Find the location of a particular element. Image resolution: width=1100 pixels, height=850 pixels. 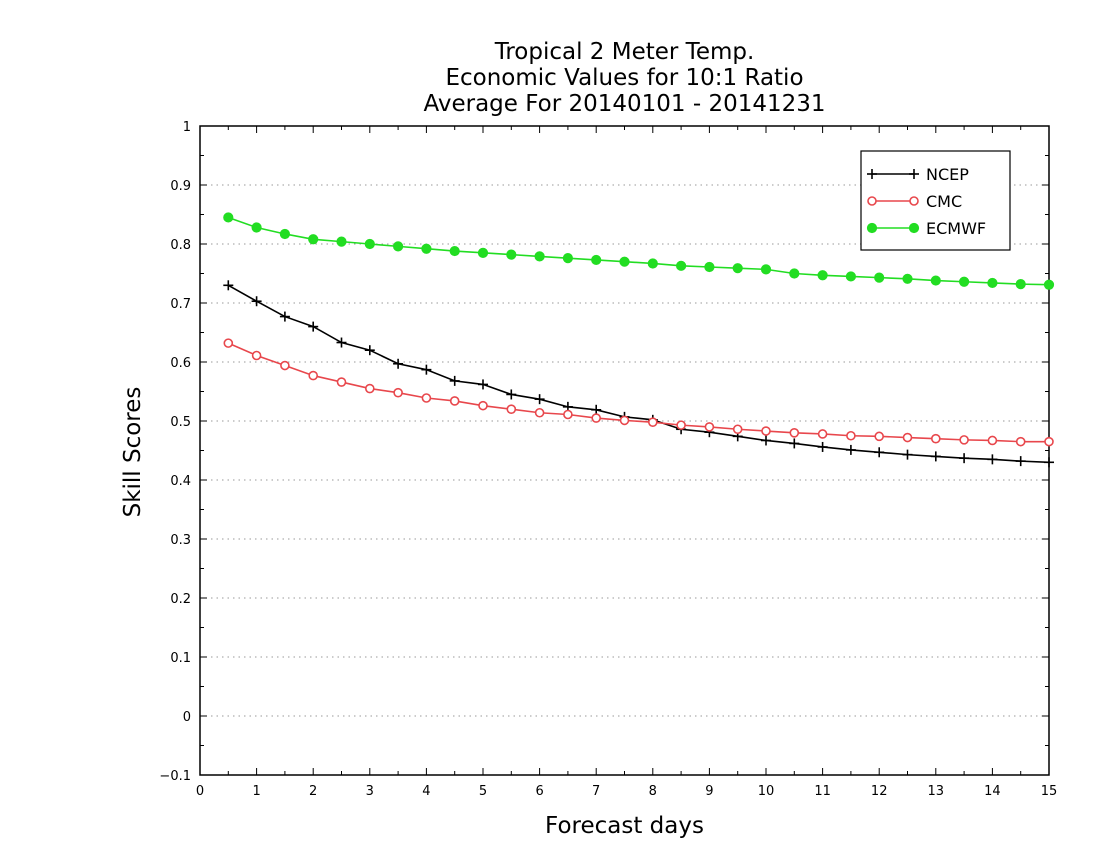

legend-label-ecmwf: ECMWF is located at coordinates (956, 228).